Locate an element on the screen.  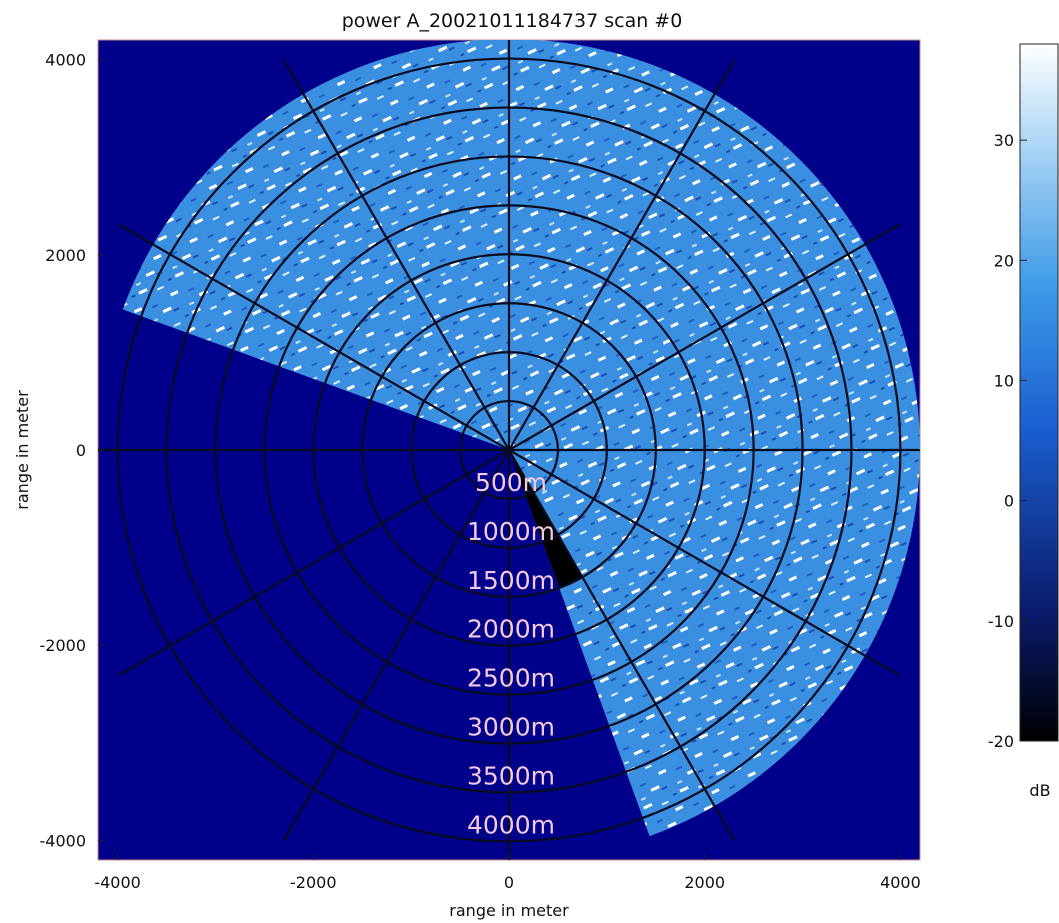
y-tick-label: 0 is located at coordinates (81, 450).